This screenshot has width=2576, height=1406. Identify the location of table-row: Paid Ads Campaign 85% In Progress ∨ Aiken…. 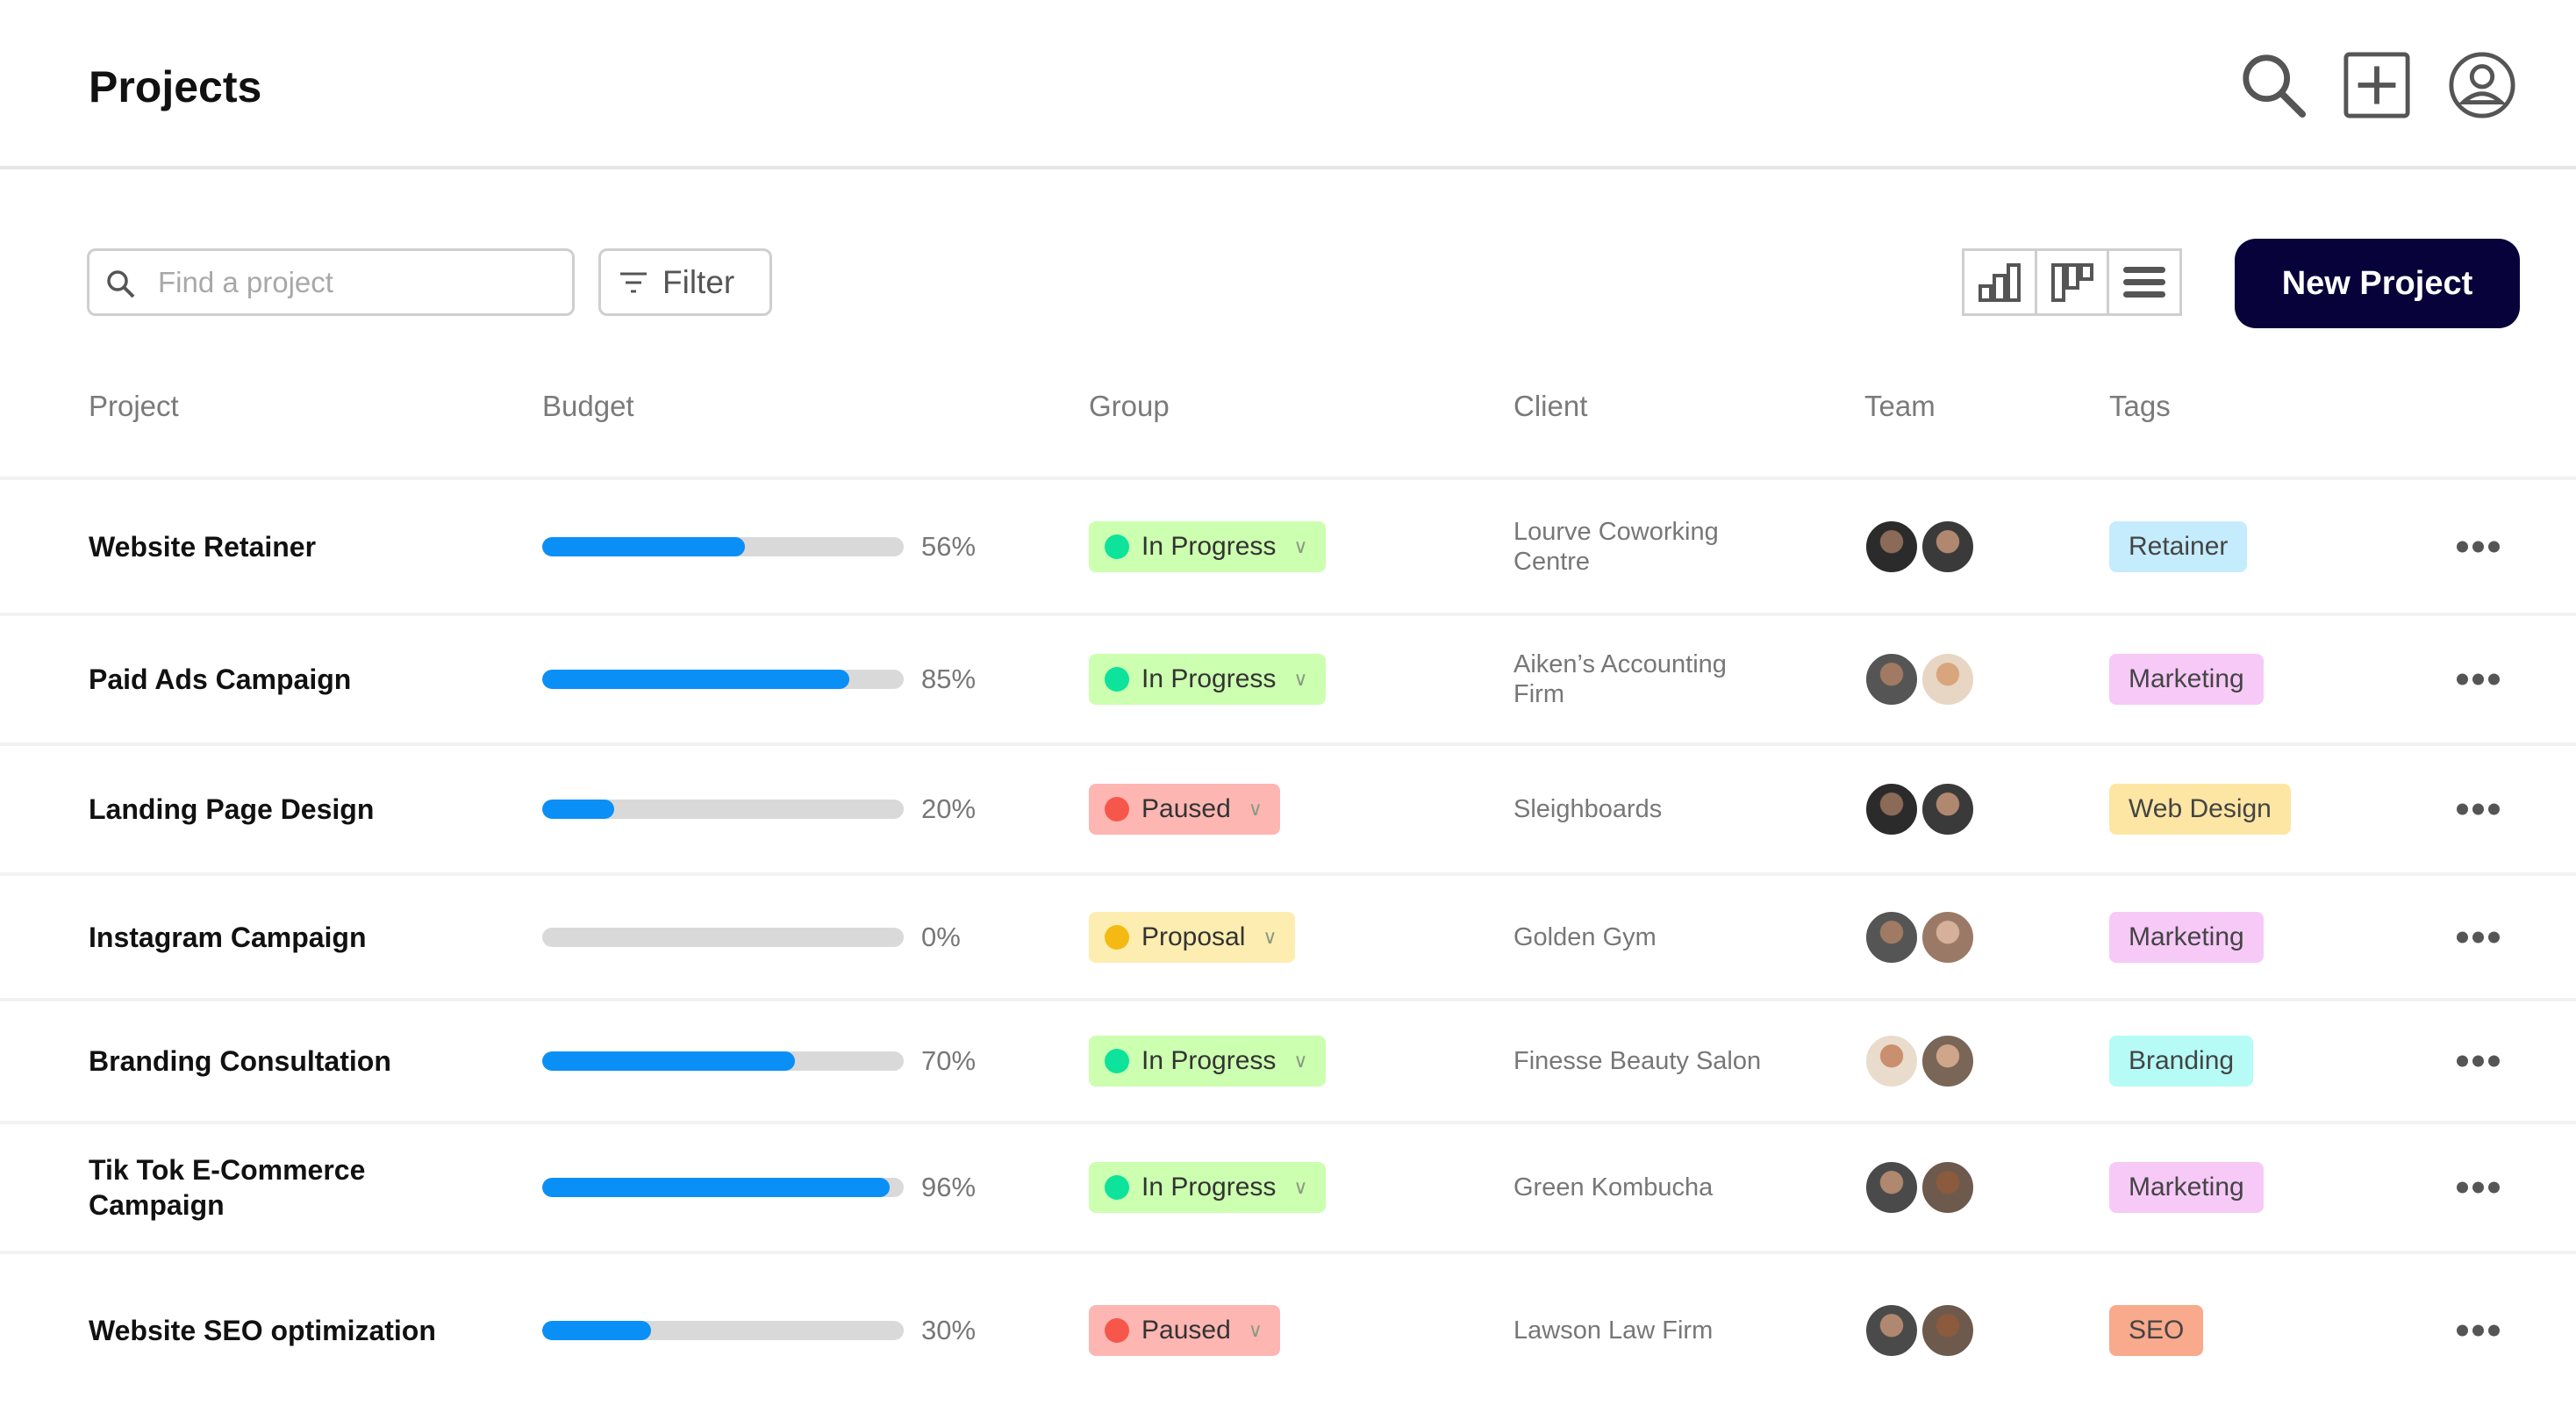
(1288, 677).